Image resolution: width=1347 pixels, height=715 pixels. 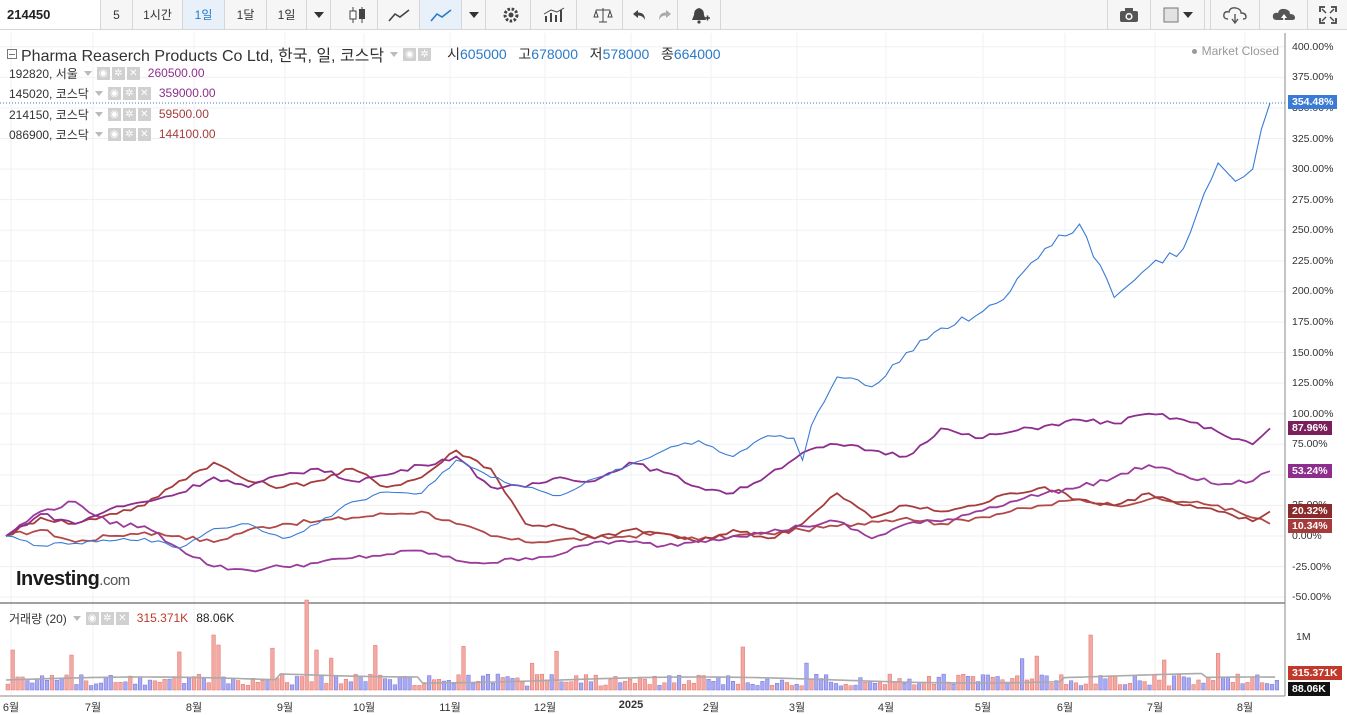 What do you see at coordinates (204, 14) in the screenshot?
I see `interval-1d-button: 1일` at bounding box center [204, 14].